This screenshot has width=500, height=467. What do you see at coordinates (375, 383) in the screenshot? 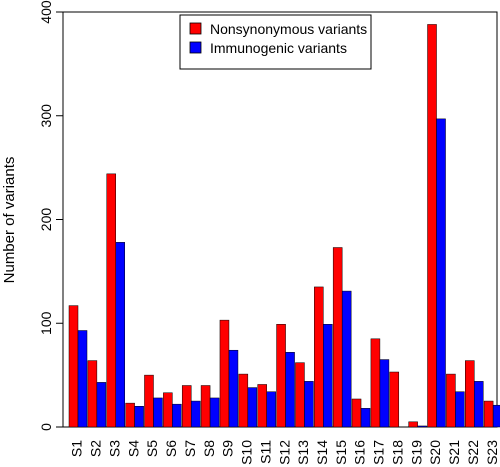
I see `bar-nonsynonymous-S17` at bounding box center [375, 383].